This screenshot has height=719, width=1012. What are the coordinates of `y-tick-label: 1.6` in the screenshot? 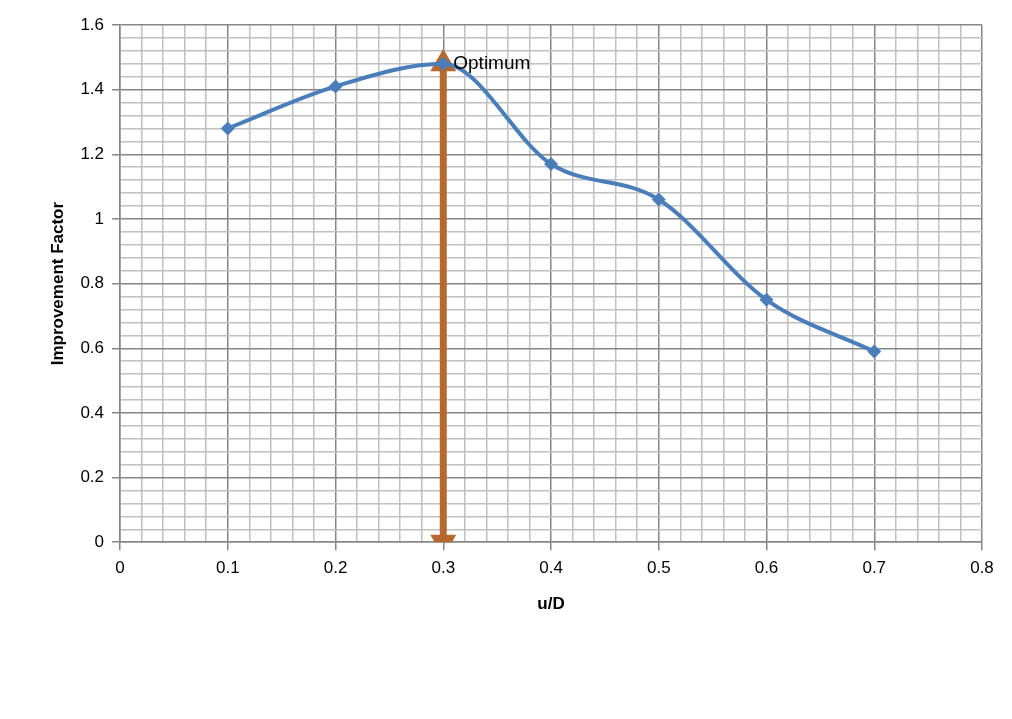 It's located at (92, 24).